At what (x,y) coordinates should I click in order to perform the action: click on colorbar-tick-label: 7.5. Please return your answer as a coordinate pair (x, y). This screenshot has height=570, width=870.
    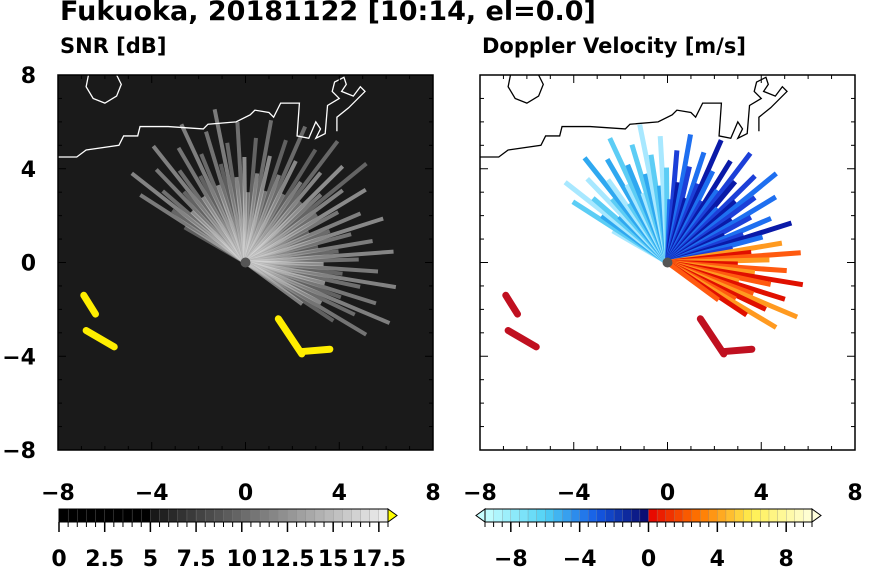
    Looking at the image, I should click on (196, 558).